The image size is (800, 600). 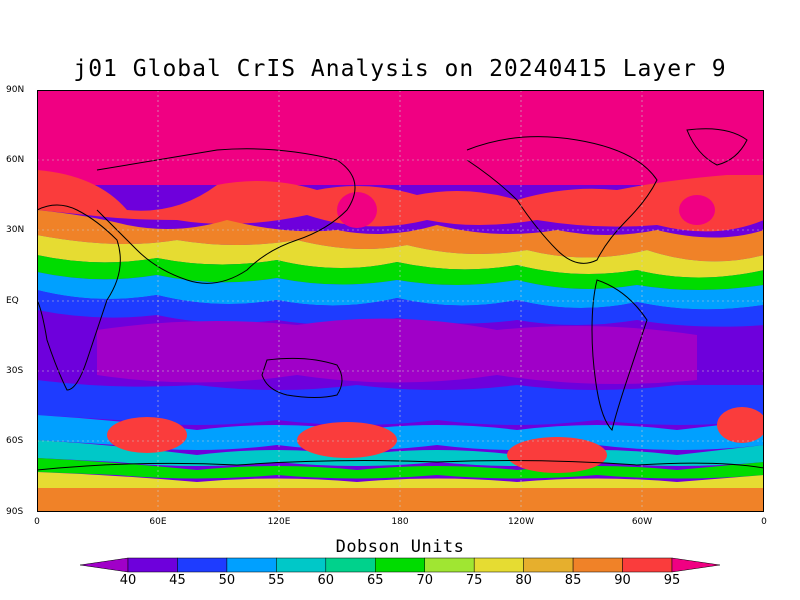 What do you see at coordinates (717, 147) in the screenshot?
I see `greenland-outline` at bounding box center [717, 147].